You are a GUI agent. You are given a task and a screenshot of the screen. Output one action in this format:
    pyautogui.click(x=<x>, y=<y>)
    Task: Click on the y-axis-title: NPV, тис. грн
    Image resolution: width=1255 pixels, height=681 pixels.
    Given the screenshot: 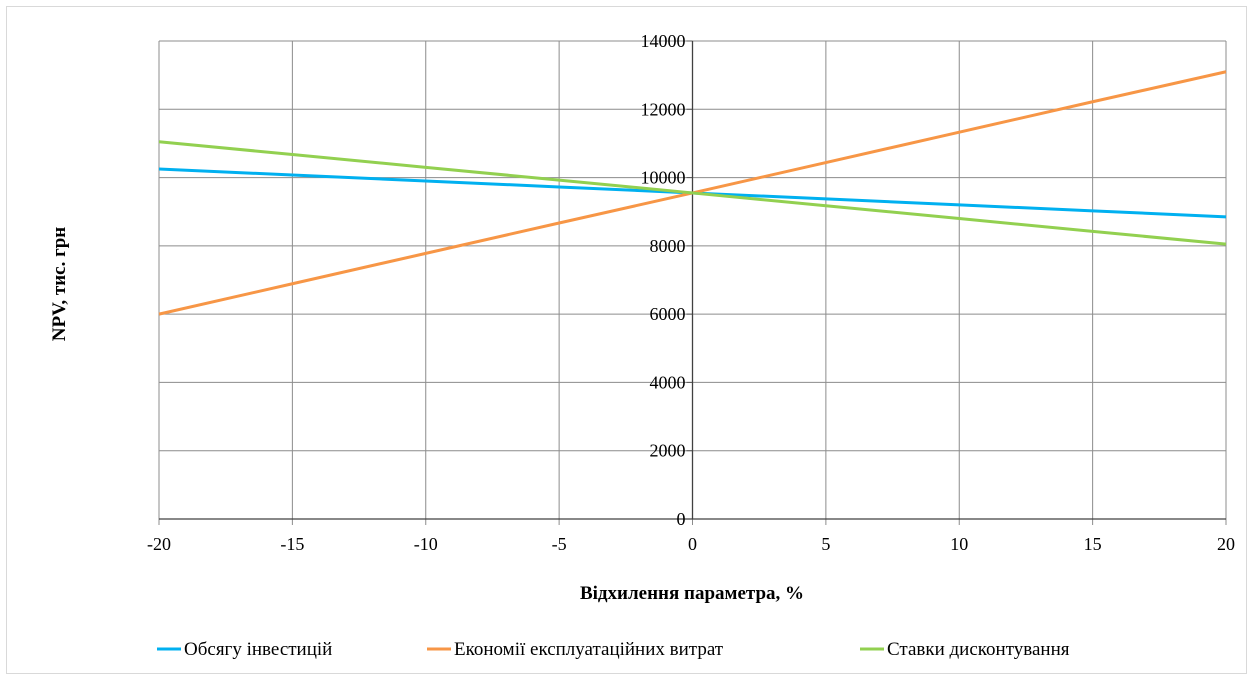 What is the action you would take?
    pyautogui.click(x=59, y=284)
    